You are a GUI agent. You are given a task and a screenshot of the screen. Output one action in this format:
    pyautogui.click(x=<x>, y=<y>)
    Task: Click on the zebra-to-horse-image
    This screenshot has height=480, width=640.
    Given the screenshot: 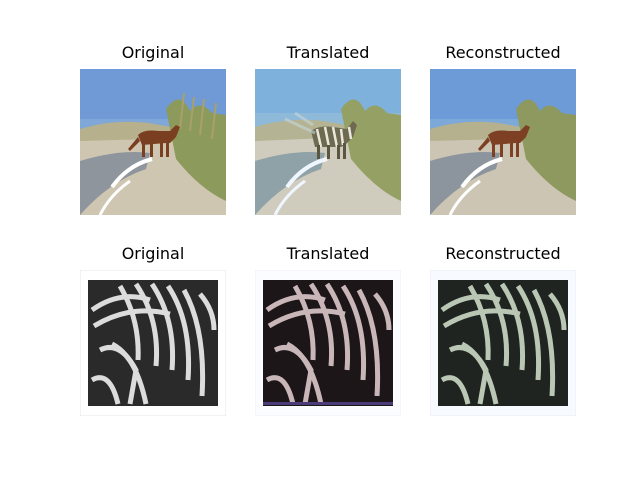 What is the action you would take?
    pyautogui.click(x=328, y=343)
    